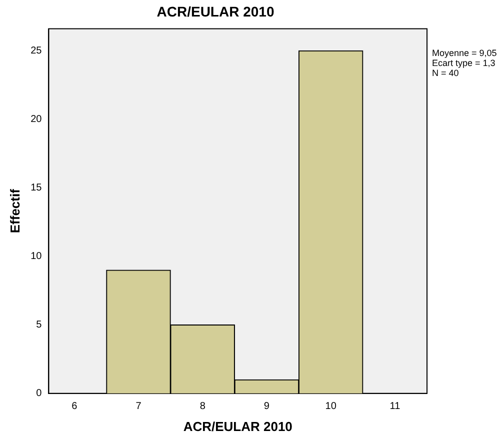 This screenshot has height=439, width=499. I want to click on y-axis-title: Effectif, so click(14, 211).